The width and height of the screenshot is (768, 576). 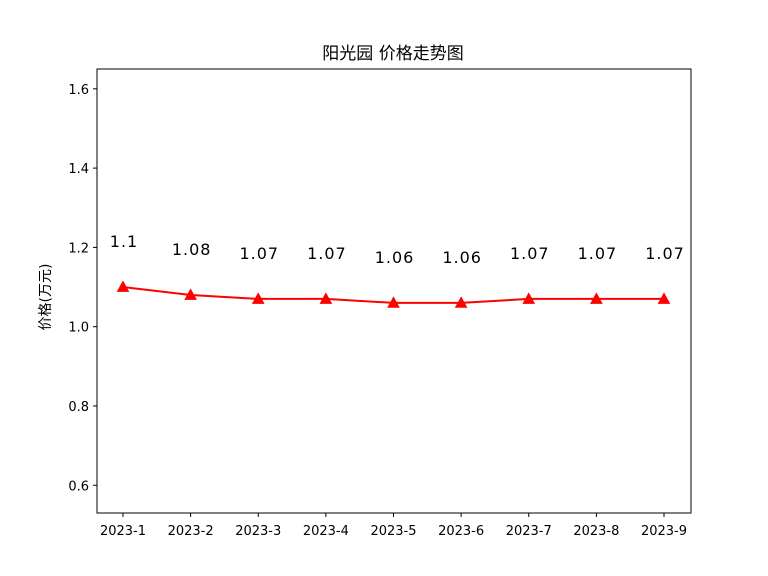 What do you see at coordinates (46, 297) in the screenshot?
I see `y-axis-label: 价格(万元)` at bounding box center [46, 297].